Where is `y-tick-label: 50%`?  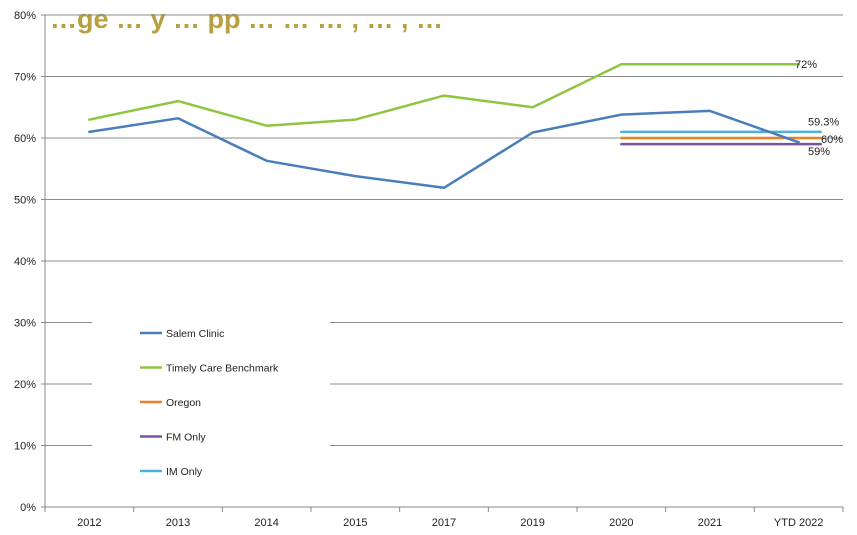
y-tick-label: 50% is located at coordinates (25, 201).